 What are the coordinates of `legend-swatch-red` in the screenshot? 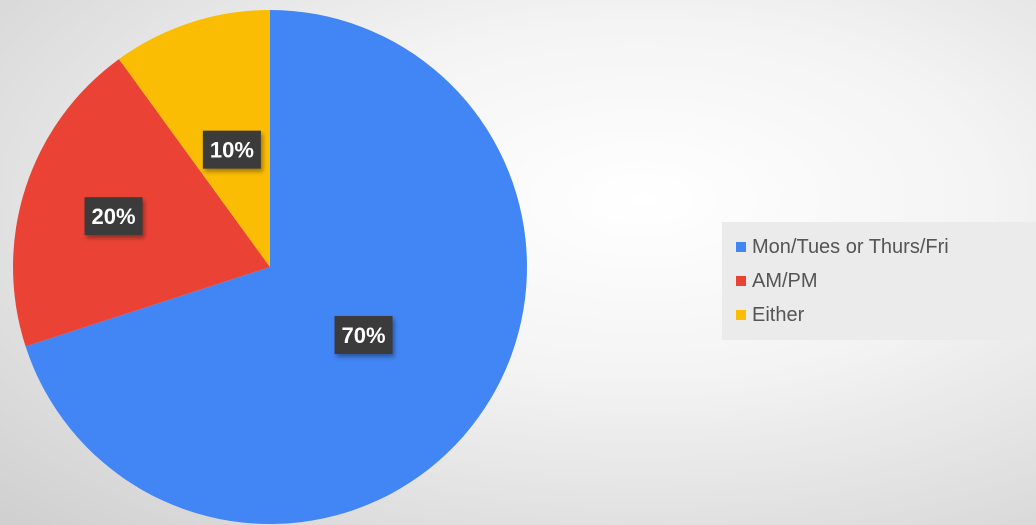 It's located at (741, 281).